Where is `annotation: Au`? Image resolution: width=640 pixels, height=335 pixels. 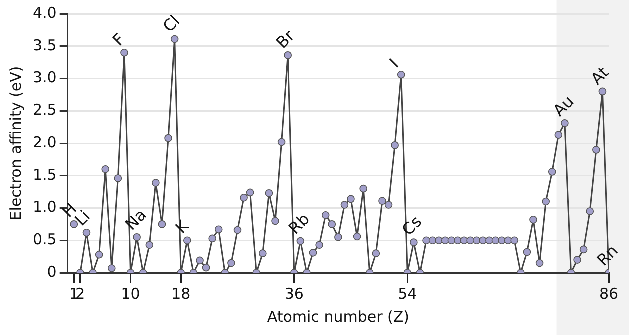
annotation: Au is located at coordinates (563, 106).